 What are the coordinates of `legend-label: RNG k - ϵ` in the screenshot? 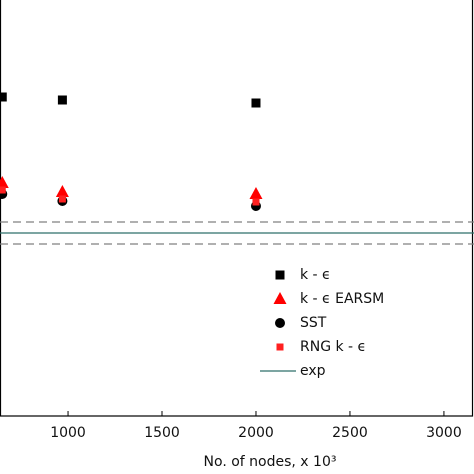 It's located at (333, 347).